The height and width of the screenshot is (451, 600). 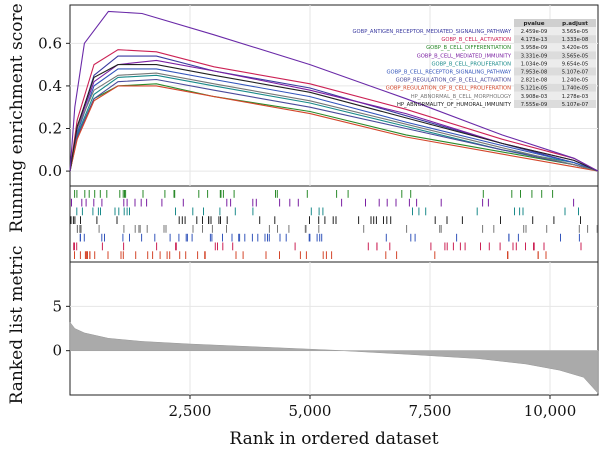 What do you see at coordinates (448, 89) in the screenshot?
I see `legend-series-name: GOBP_REGULATION_OF_B_CELL_PROLIFERATION` at bounding box center [448, 89].